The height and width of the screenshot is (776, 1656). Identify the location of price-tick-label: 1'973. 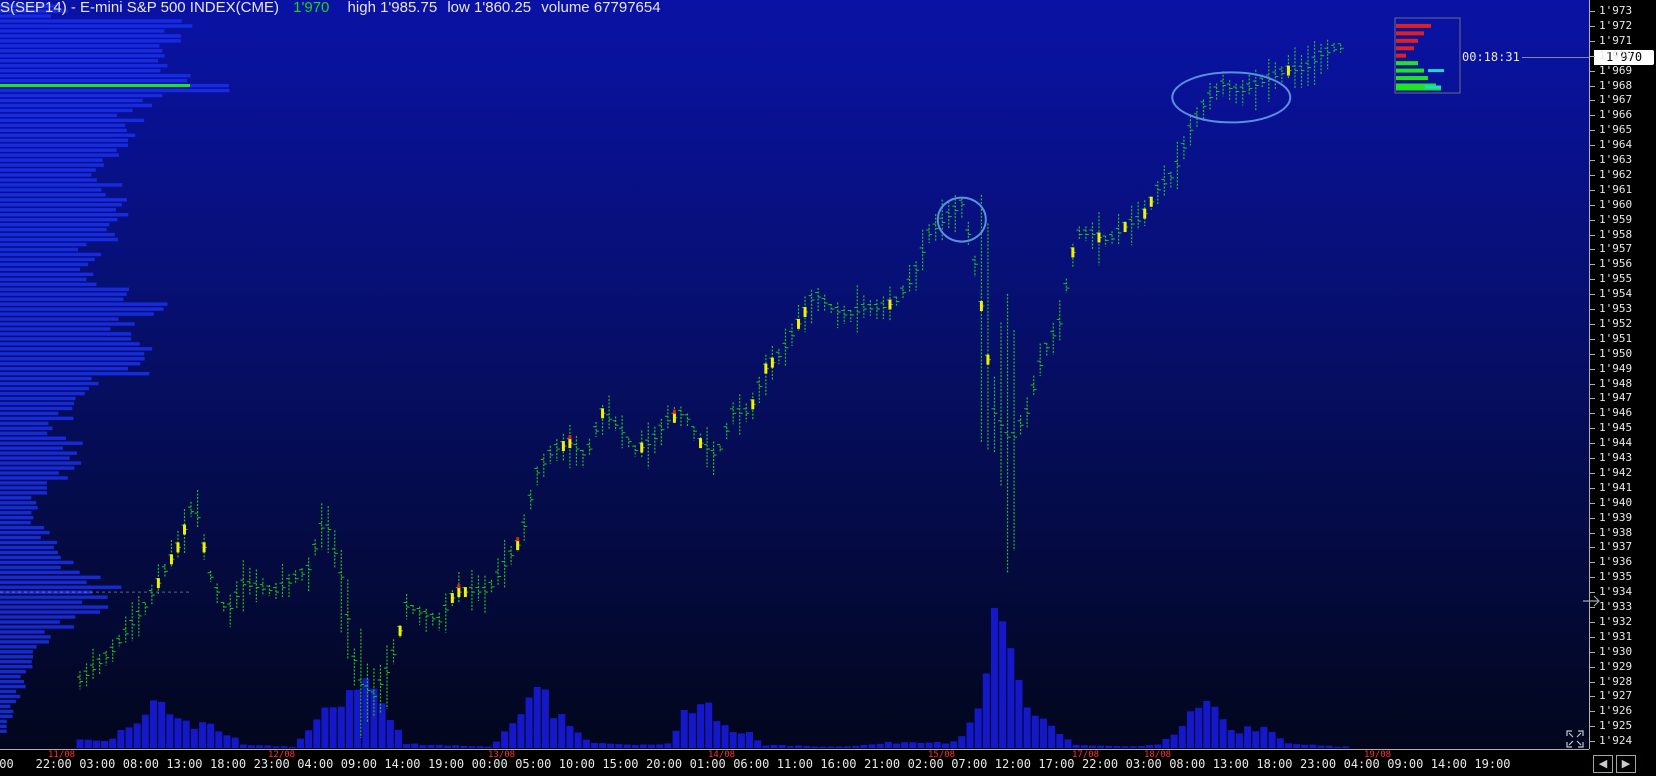
(1616, 10).